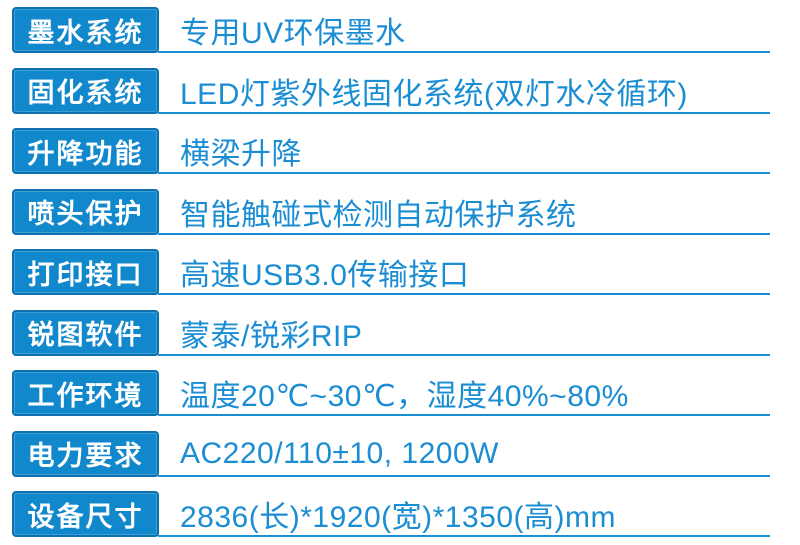 This screenshot has width=800, height=545. I want to click on spec-value: AC220/110±10, 1200W, so click(339, 453).